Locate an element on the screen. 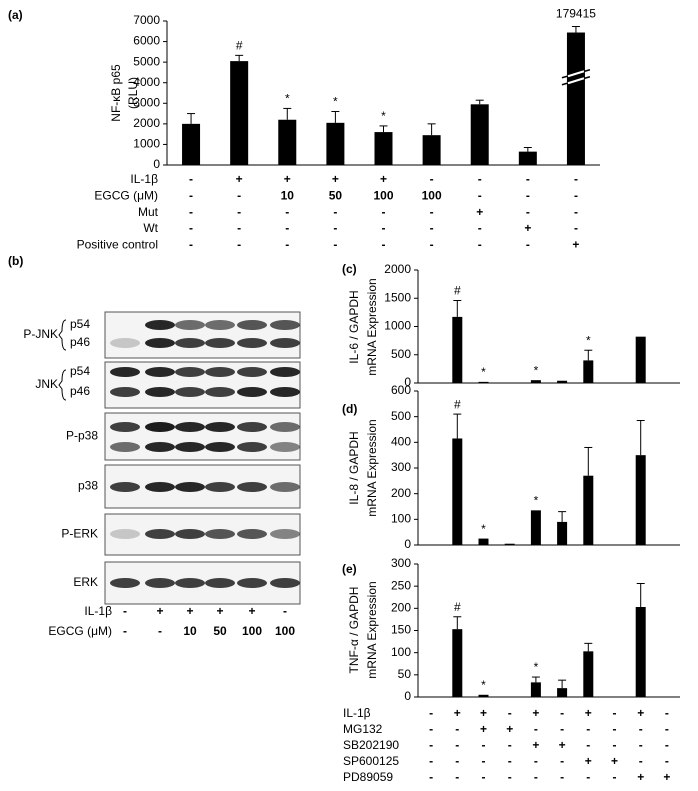 This screenshot has height=791, width=698. blot-frame is located at coordinates (202, 436).